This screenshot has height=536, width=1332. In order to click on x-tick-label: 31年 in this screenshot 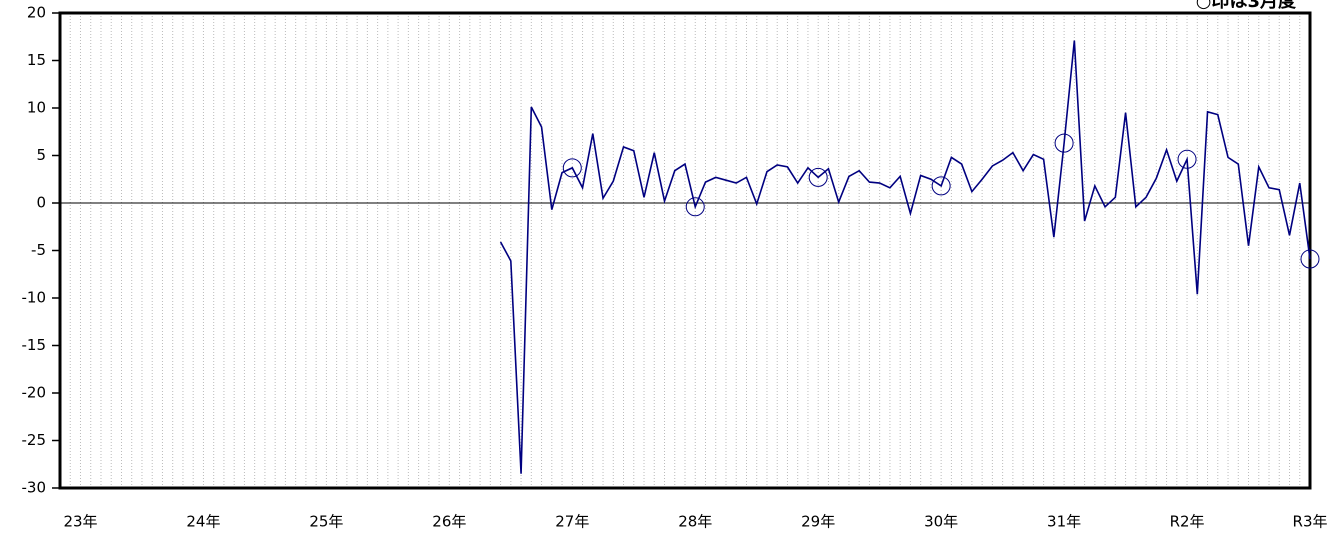, I will do `click(1064, 522)`.